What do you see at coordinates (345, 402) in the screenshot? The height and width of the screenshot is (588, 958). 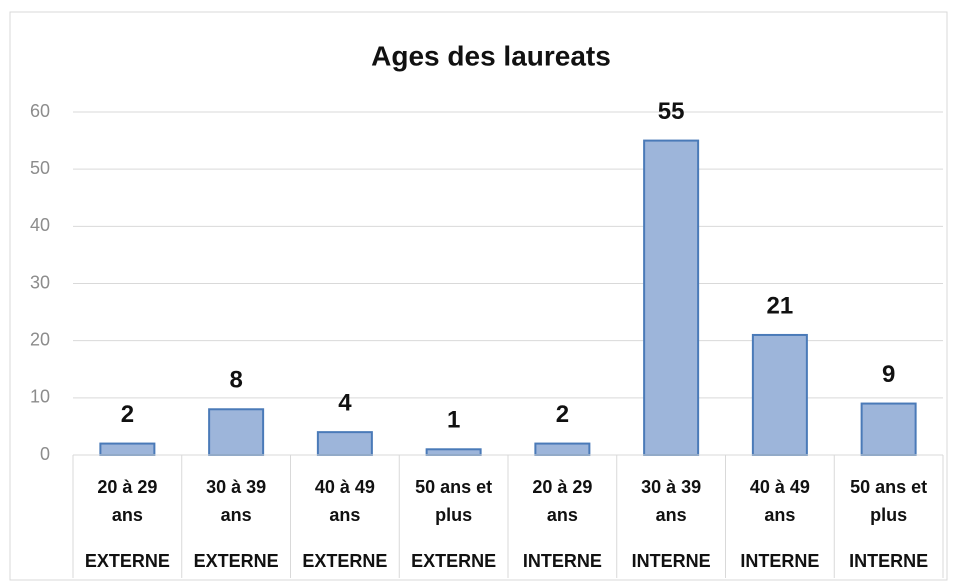 I see `data-label: 4` at bounding box center [345, 402].